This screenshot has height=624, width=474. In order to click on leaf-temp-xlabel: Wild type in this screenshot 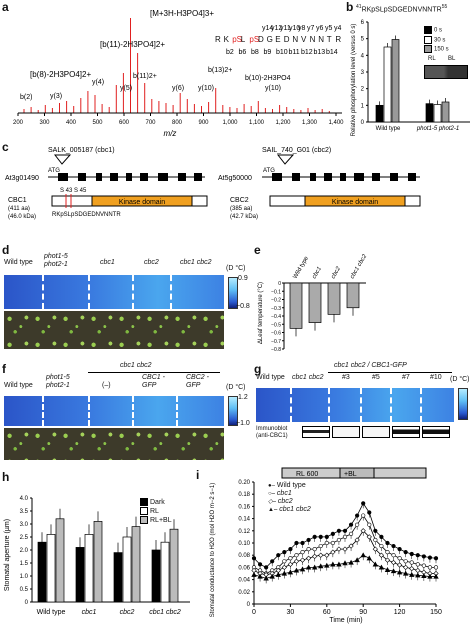, I will do `click(302, 267)`.